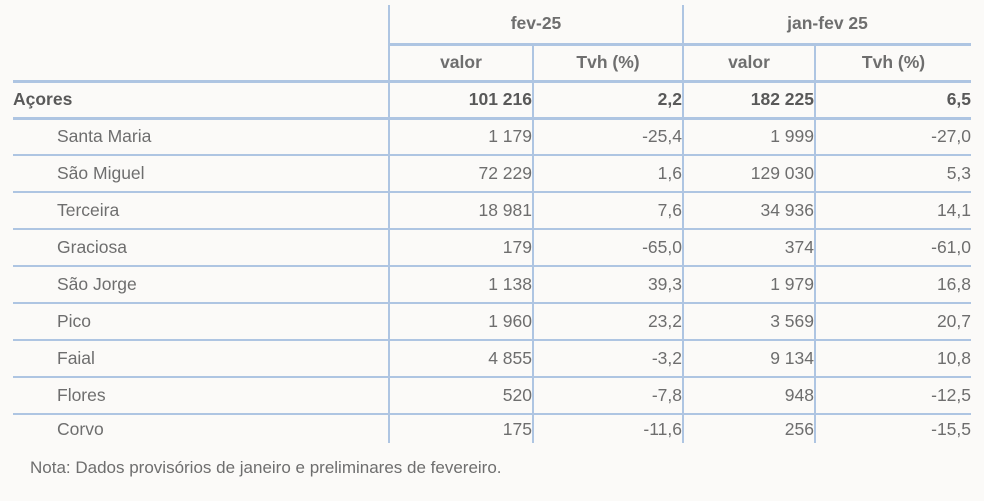 The height and width of the screenshot is (501, 984). I want to click on row-label: São Miguel, so click(201, 174).